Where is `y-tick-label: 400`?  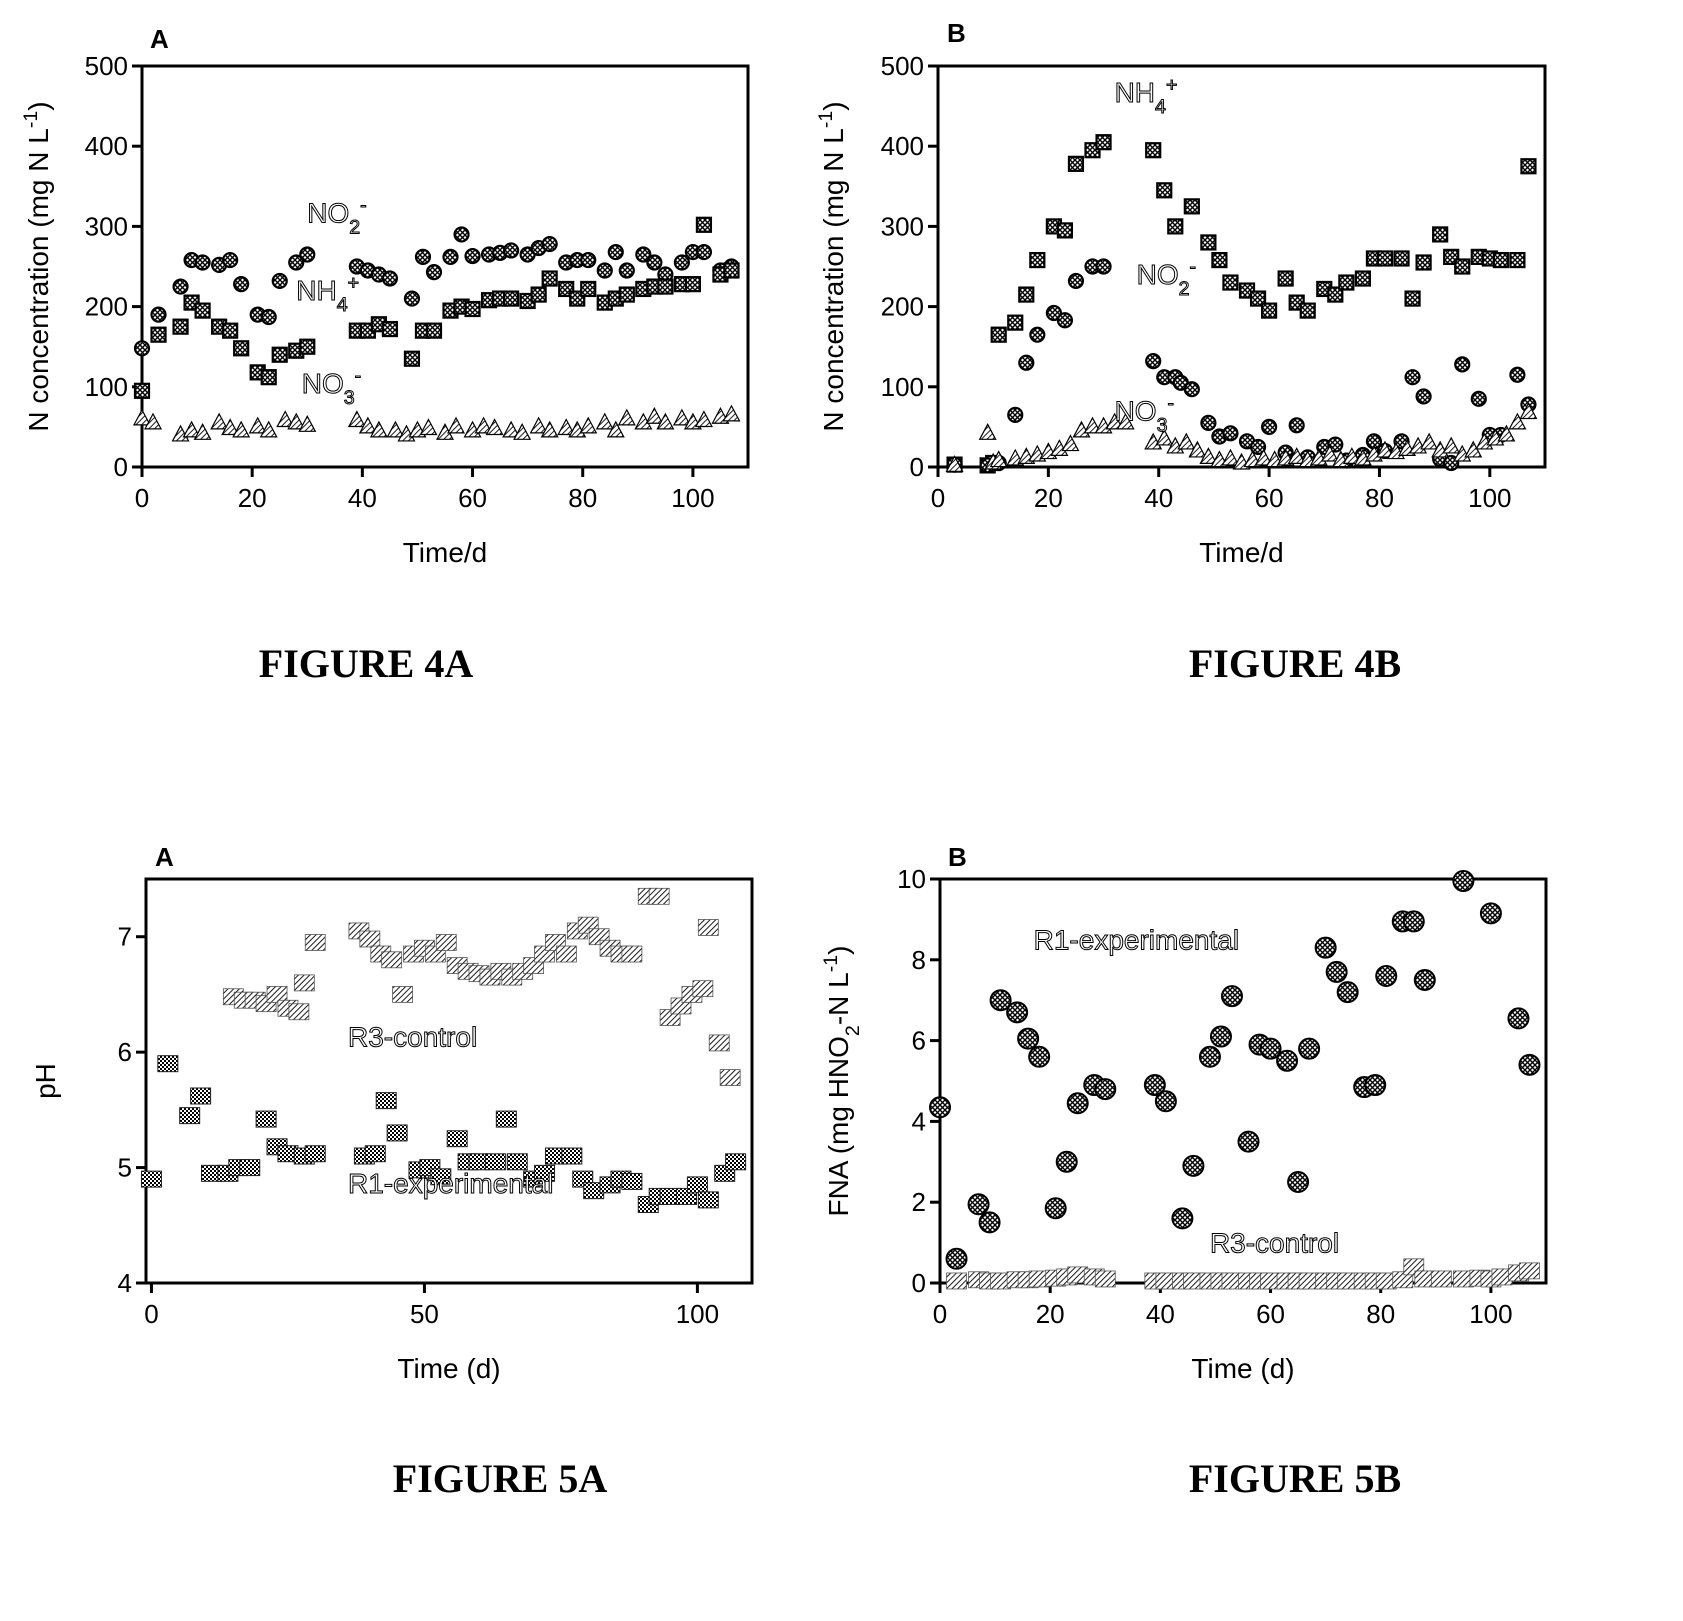
y-tick-label: 400 is located at coordinates (106, 146).